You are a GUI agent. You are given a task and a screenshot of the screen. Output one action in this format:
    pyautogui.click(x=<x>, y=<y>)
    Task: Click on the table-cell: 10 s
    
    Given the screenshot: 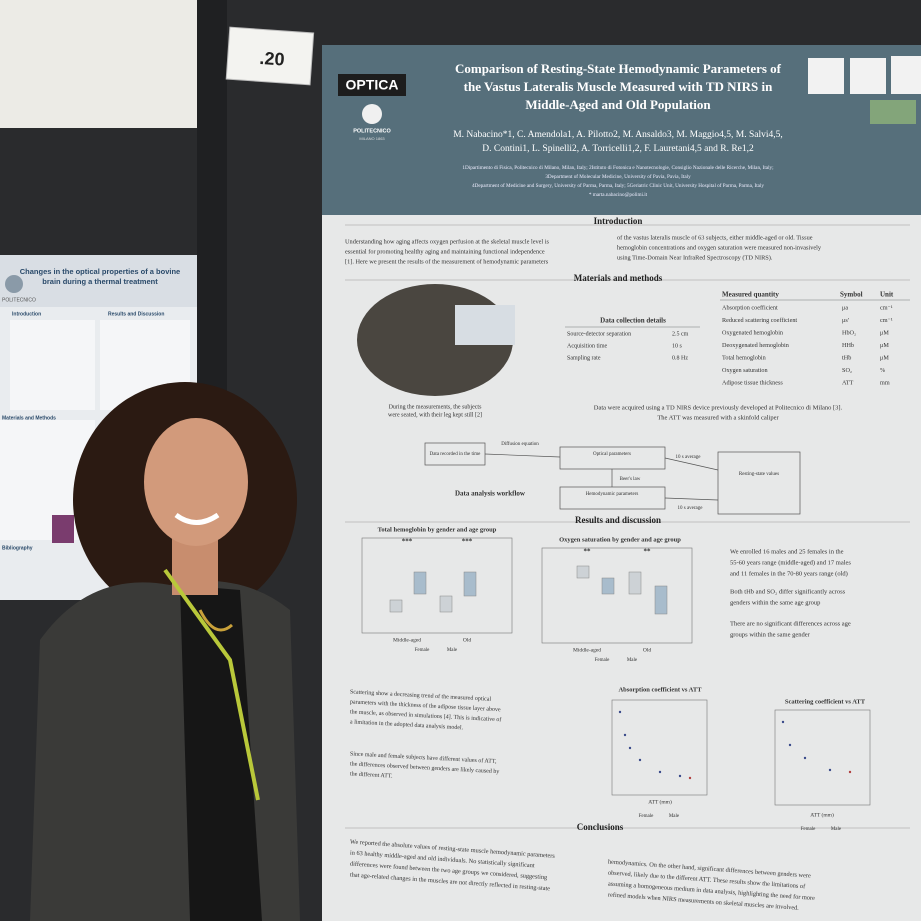 What is the action you would take?
    pyautogui.click(x=677, y=346)
    